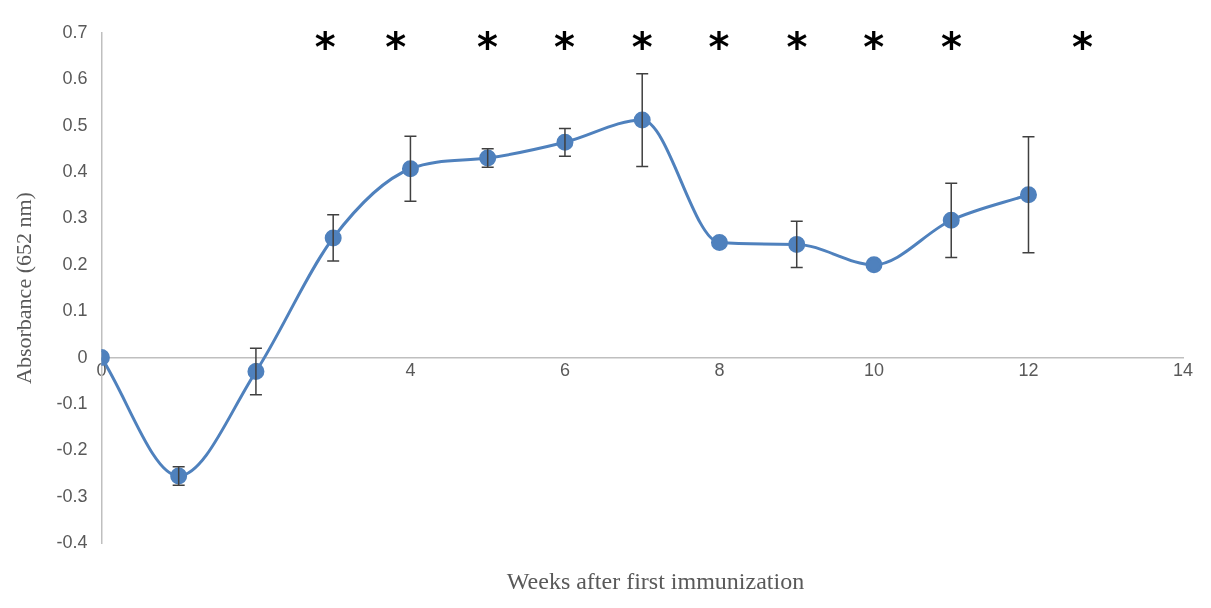  Describe the element at coordinates (655, 581) in the screenshot. I see `x-axis-title: Weeks after first immunization` at that location.